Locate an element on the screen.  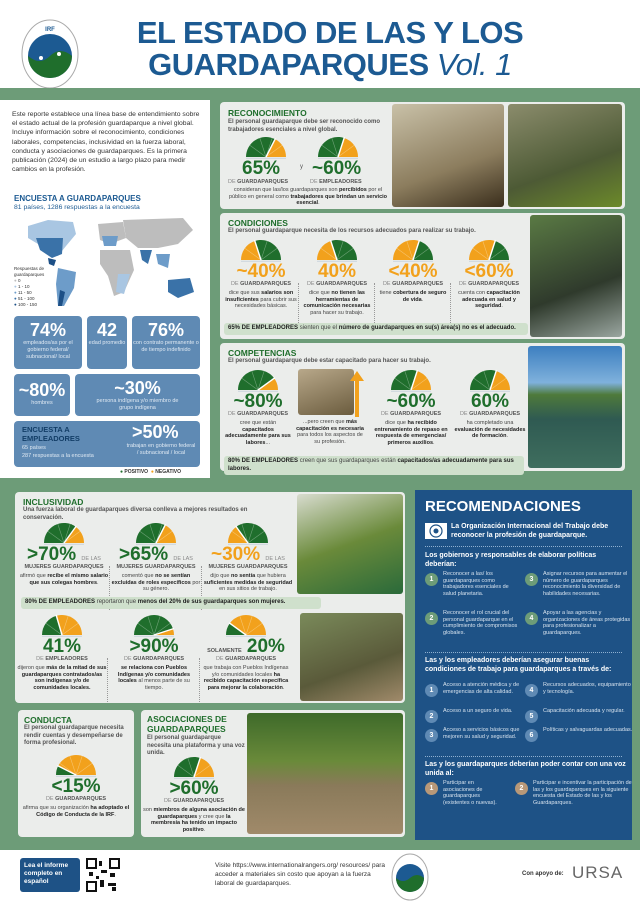
gauge is located at coordinates (338, 150).